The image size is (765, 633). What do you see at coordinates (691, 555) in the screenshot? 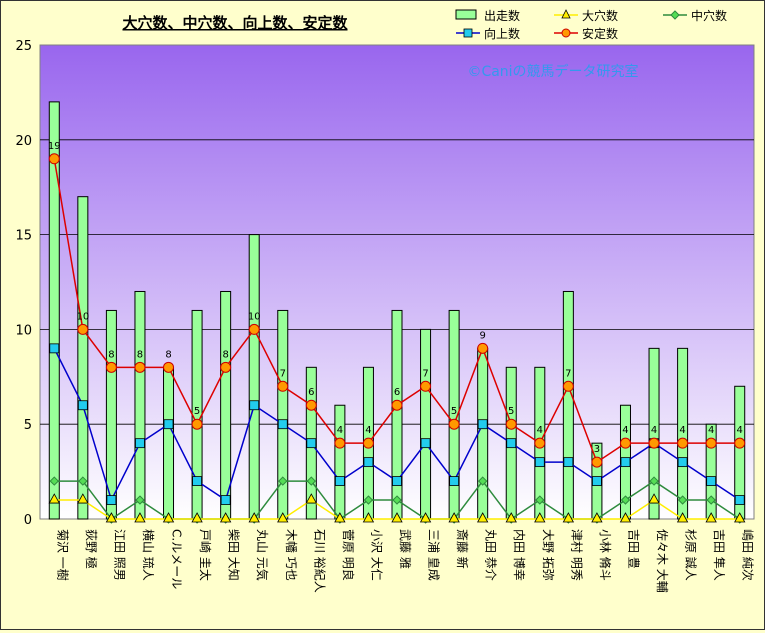
I see `x-tick-label: 杉原 誠人` at bounding box center [691, 555].